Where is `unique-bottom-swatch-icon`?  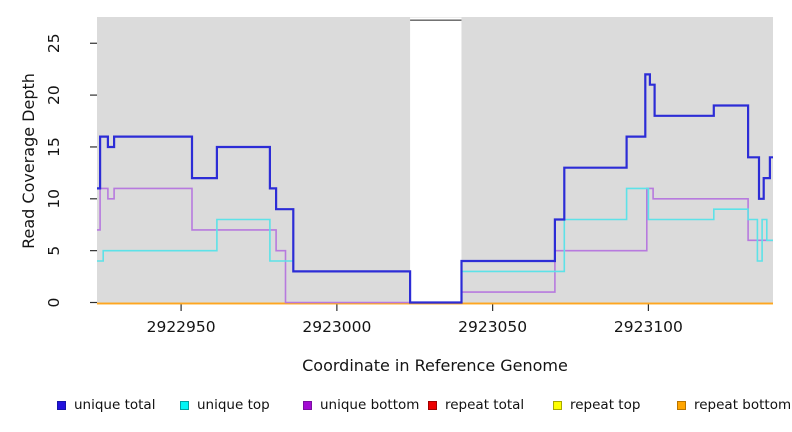
unique-bottom-swatch-icon is located at coordinates (307, 405).